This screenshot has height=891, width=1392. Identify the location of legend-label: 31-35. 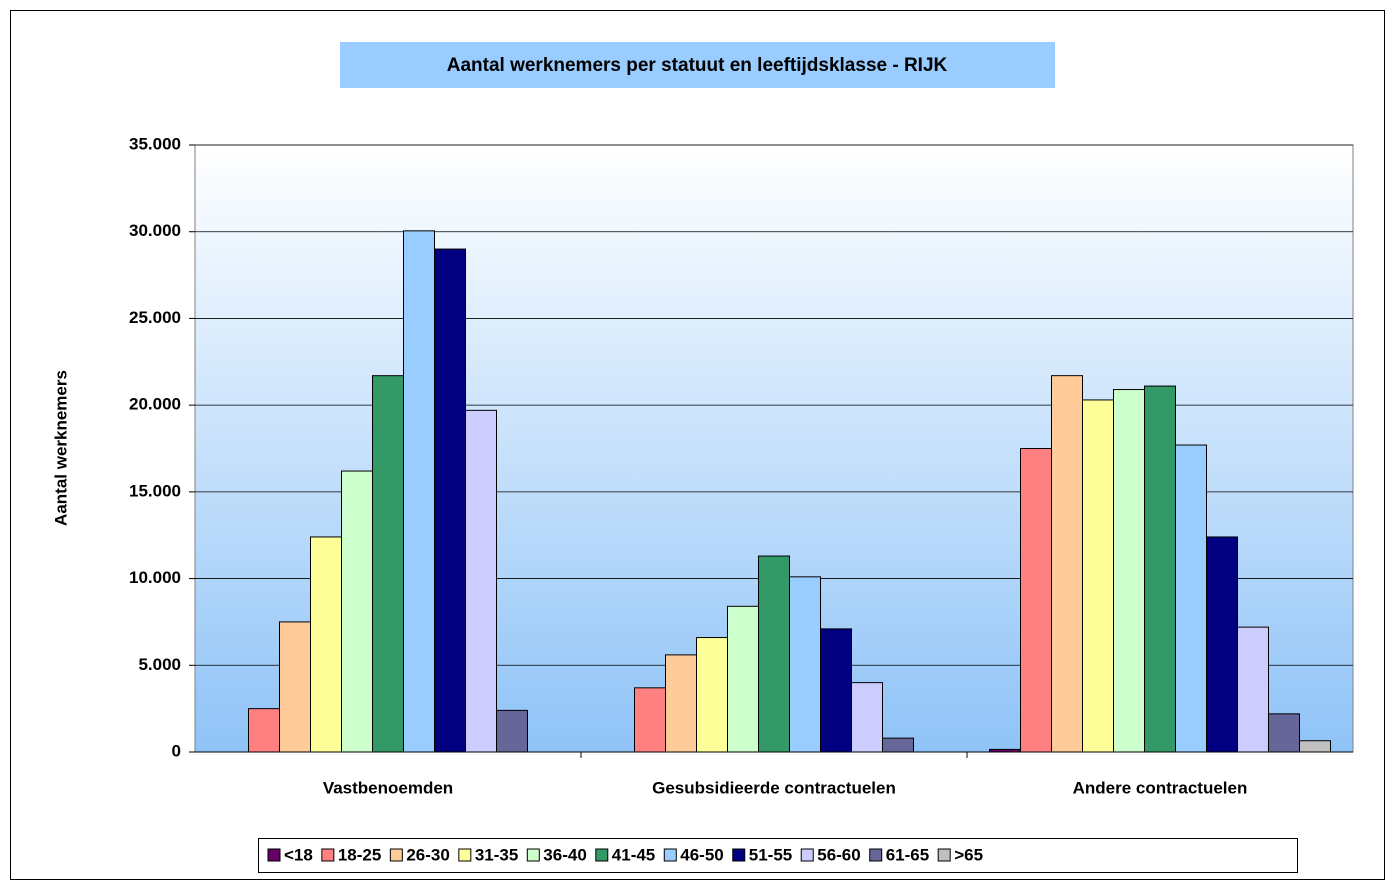
(496, 854).